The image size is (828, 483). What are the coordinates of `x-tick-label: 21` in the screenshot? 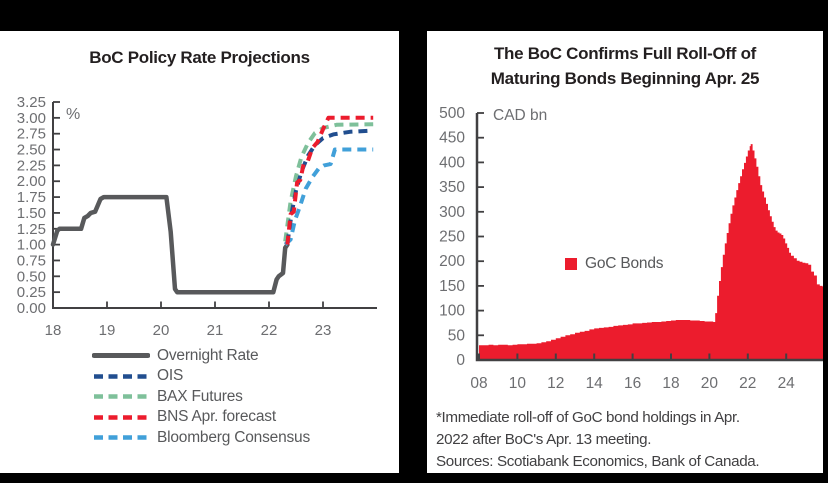 It's located at (215, 330).